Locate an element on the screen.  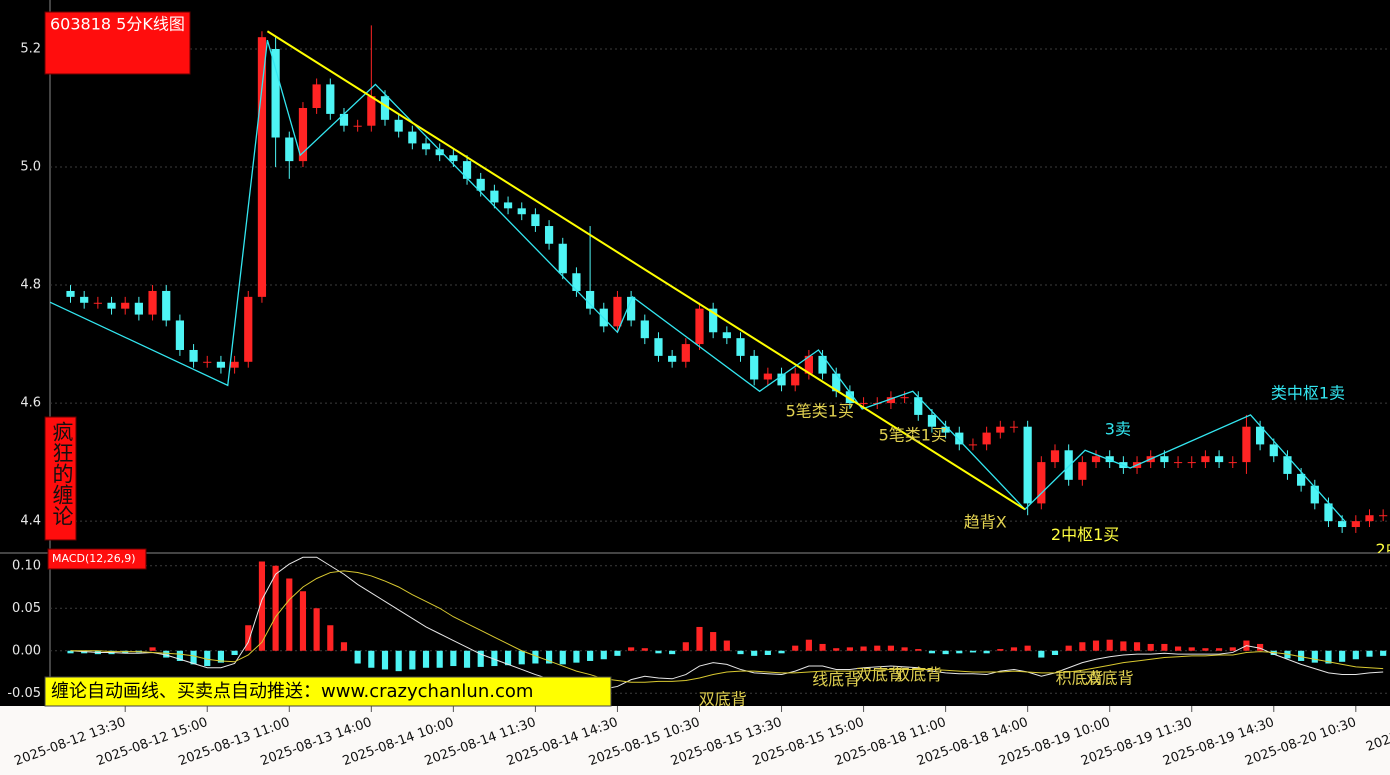
title-box: 603818 5分K线图 is located at coordinates (117, 43).